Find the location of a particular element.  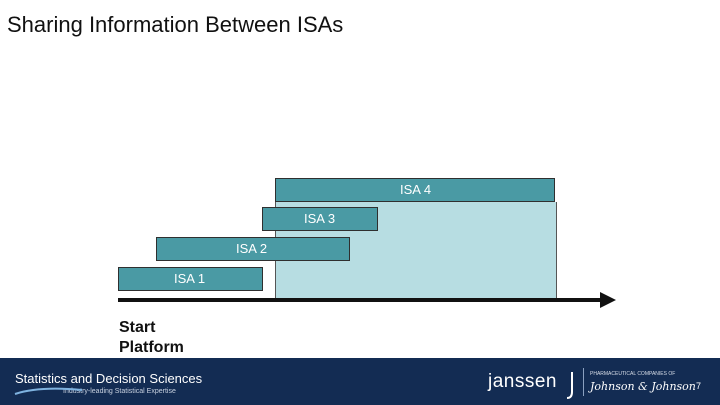

slide-title: Sharing Information Between ISAs is located at coordinates (175, 24).